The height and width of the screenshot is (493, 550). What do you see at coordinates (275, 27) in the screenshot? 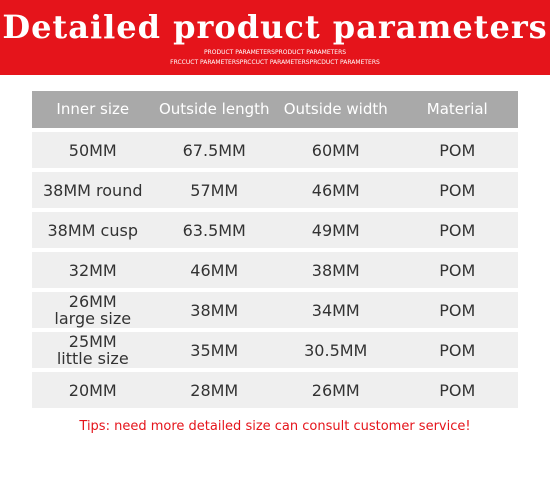
I see `title: Detailed product parameters` at bounding box center [275, 27].